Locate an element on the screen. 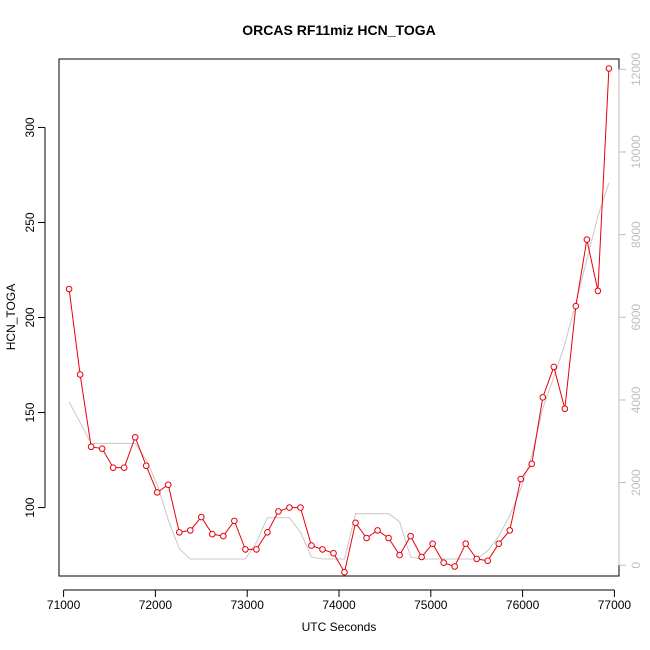 The image size is (650, 650). y2-tick-label: 4000 is located at coordinates (636, 399).